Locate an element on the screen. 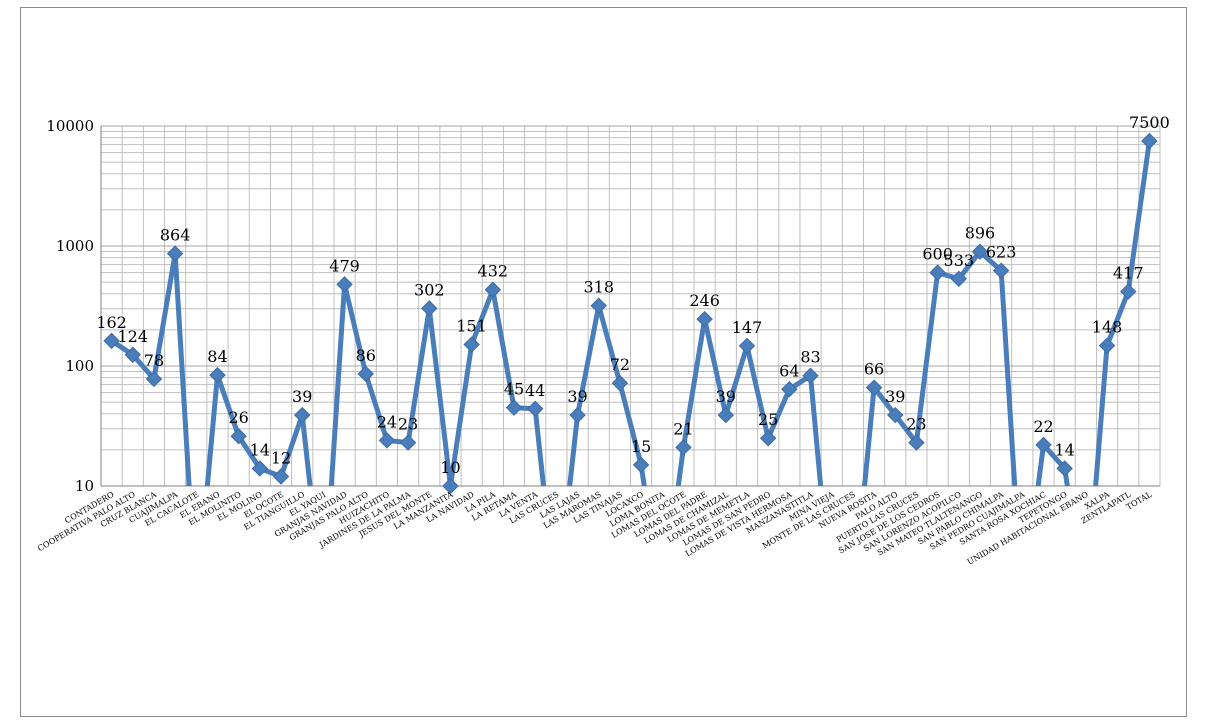 This screenshot has width=1209, height=721. data-label: 148 is located at coordinates (1107, 327).